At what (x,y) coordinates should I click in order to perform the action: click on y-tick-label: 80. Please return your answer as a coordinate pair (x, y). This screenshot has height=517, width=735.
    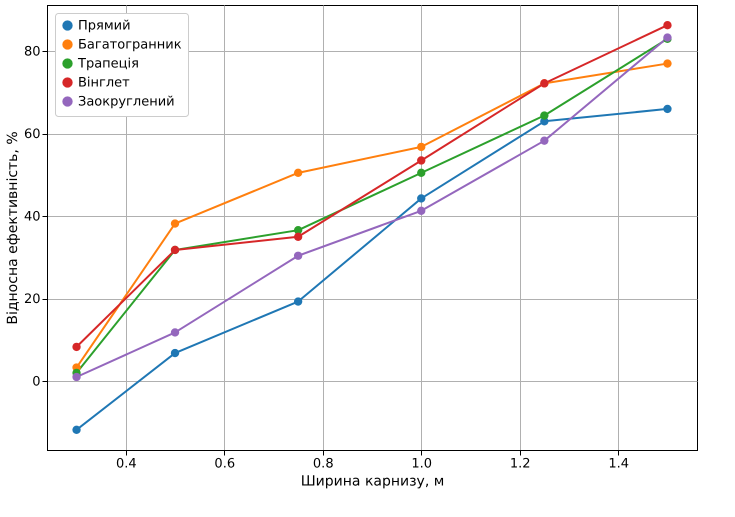
    Looking at the image, I should click on (32, 52).